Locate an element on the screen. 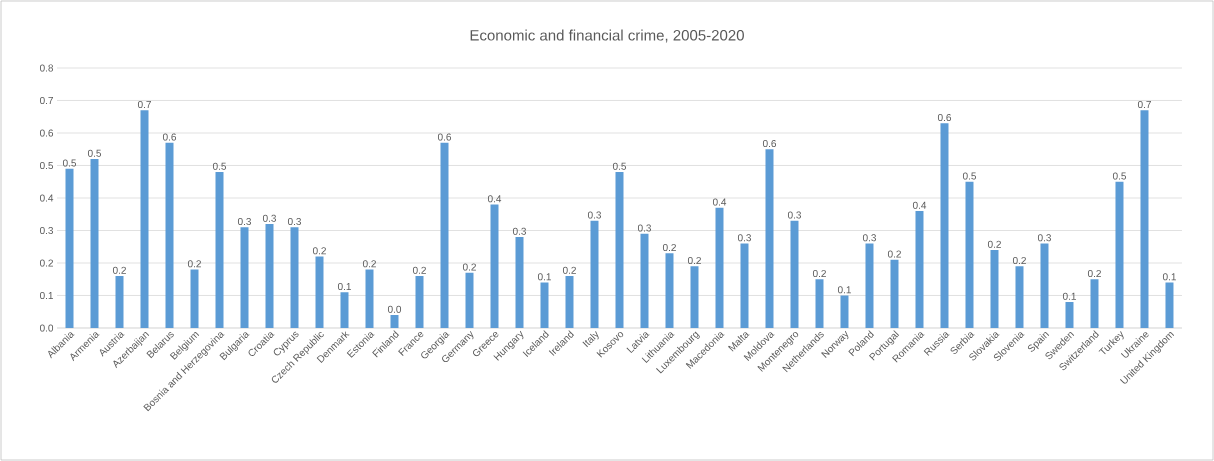 The height and width of the screenshot is (461, 1214). y-tick-label: 0.5 is located at coordinates (46, 165).